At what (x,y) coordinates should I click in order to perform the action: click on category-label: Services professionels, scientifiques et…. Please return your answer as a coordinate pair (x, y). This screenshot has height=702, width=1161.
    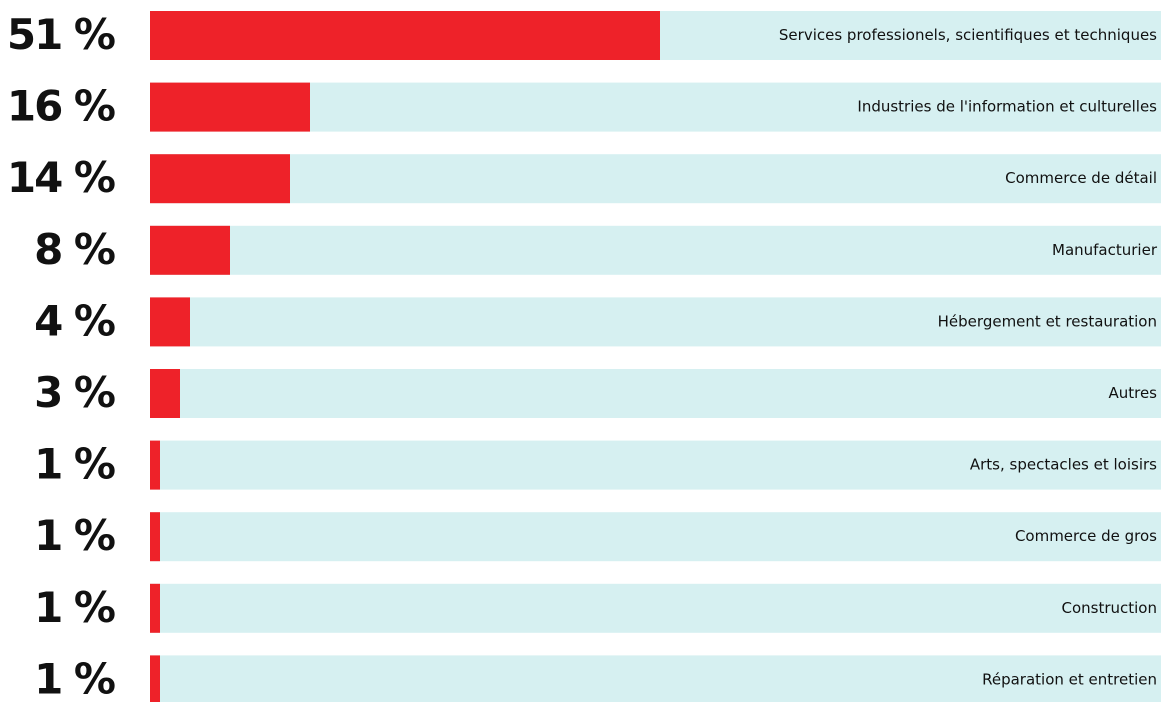
    Looking at the image, I should click on (968, 35).